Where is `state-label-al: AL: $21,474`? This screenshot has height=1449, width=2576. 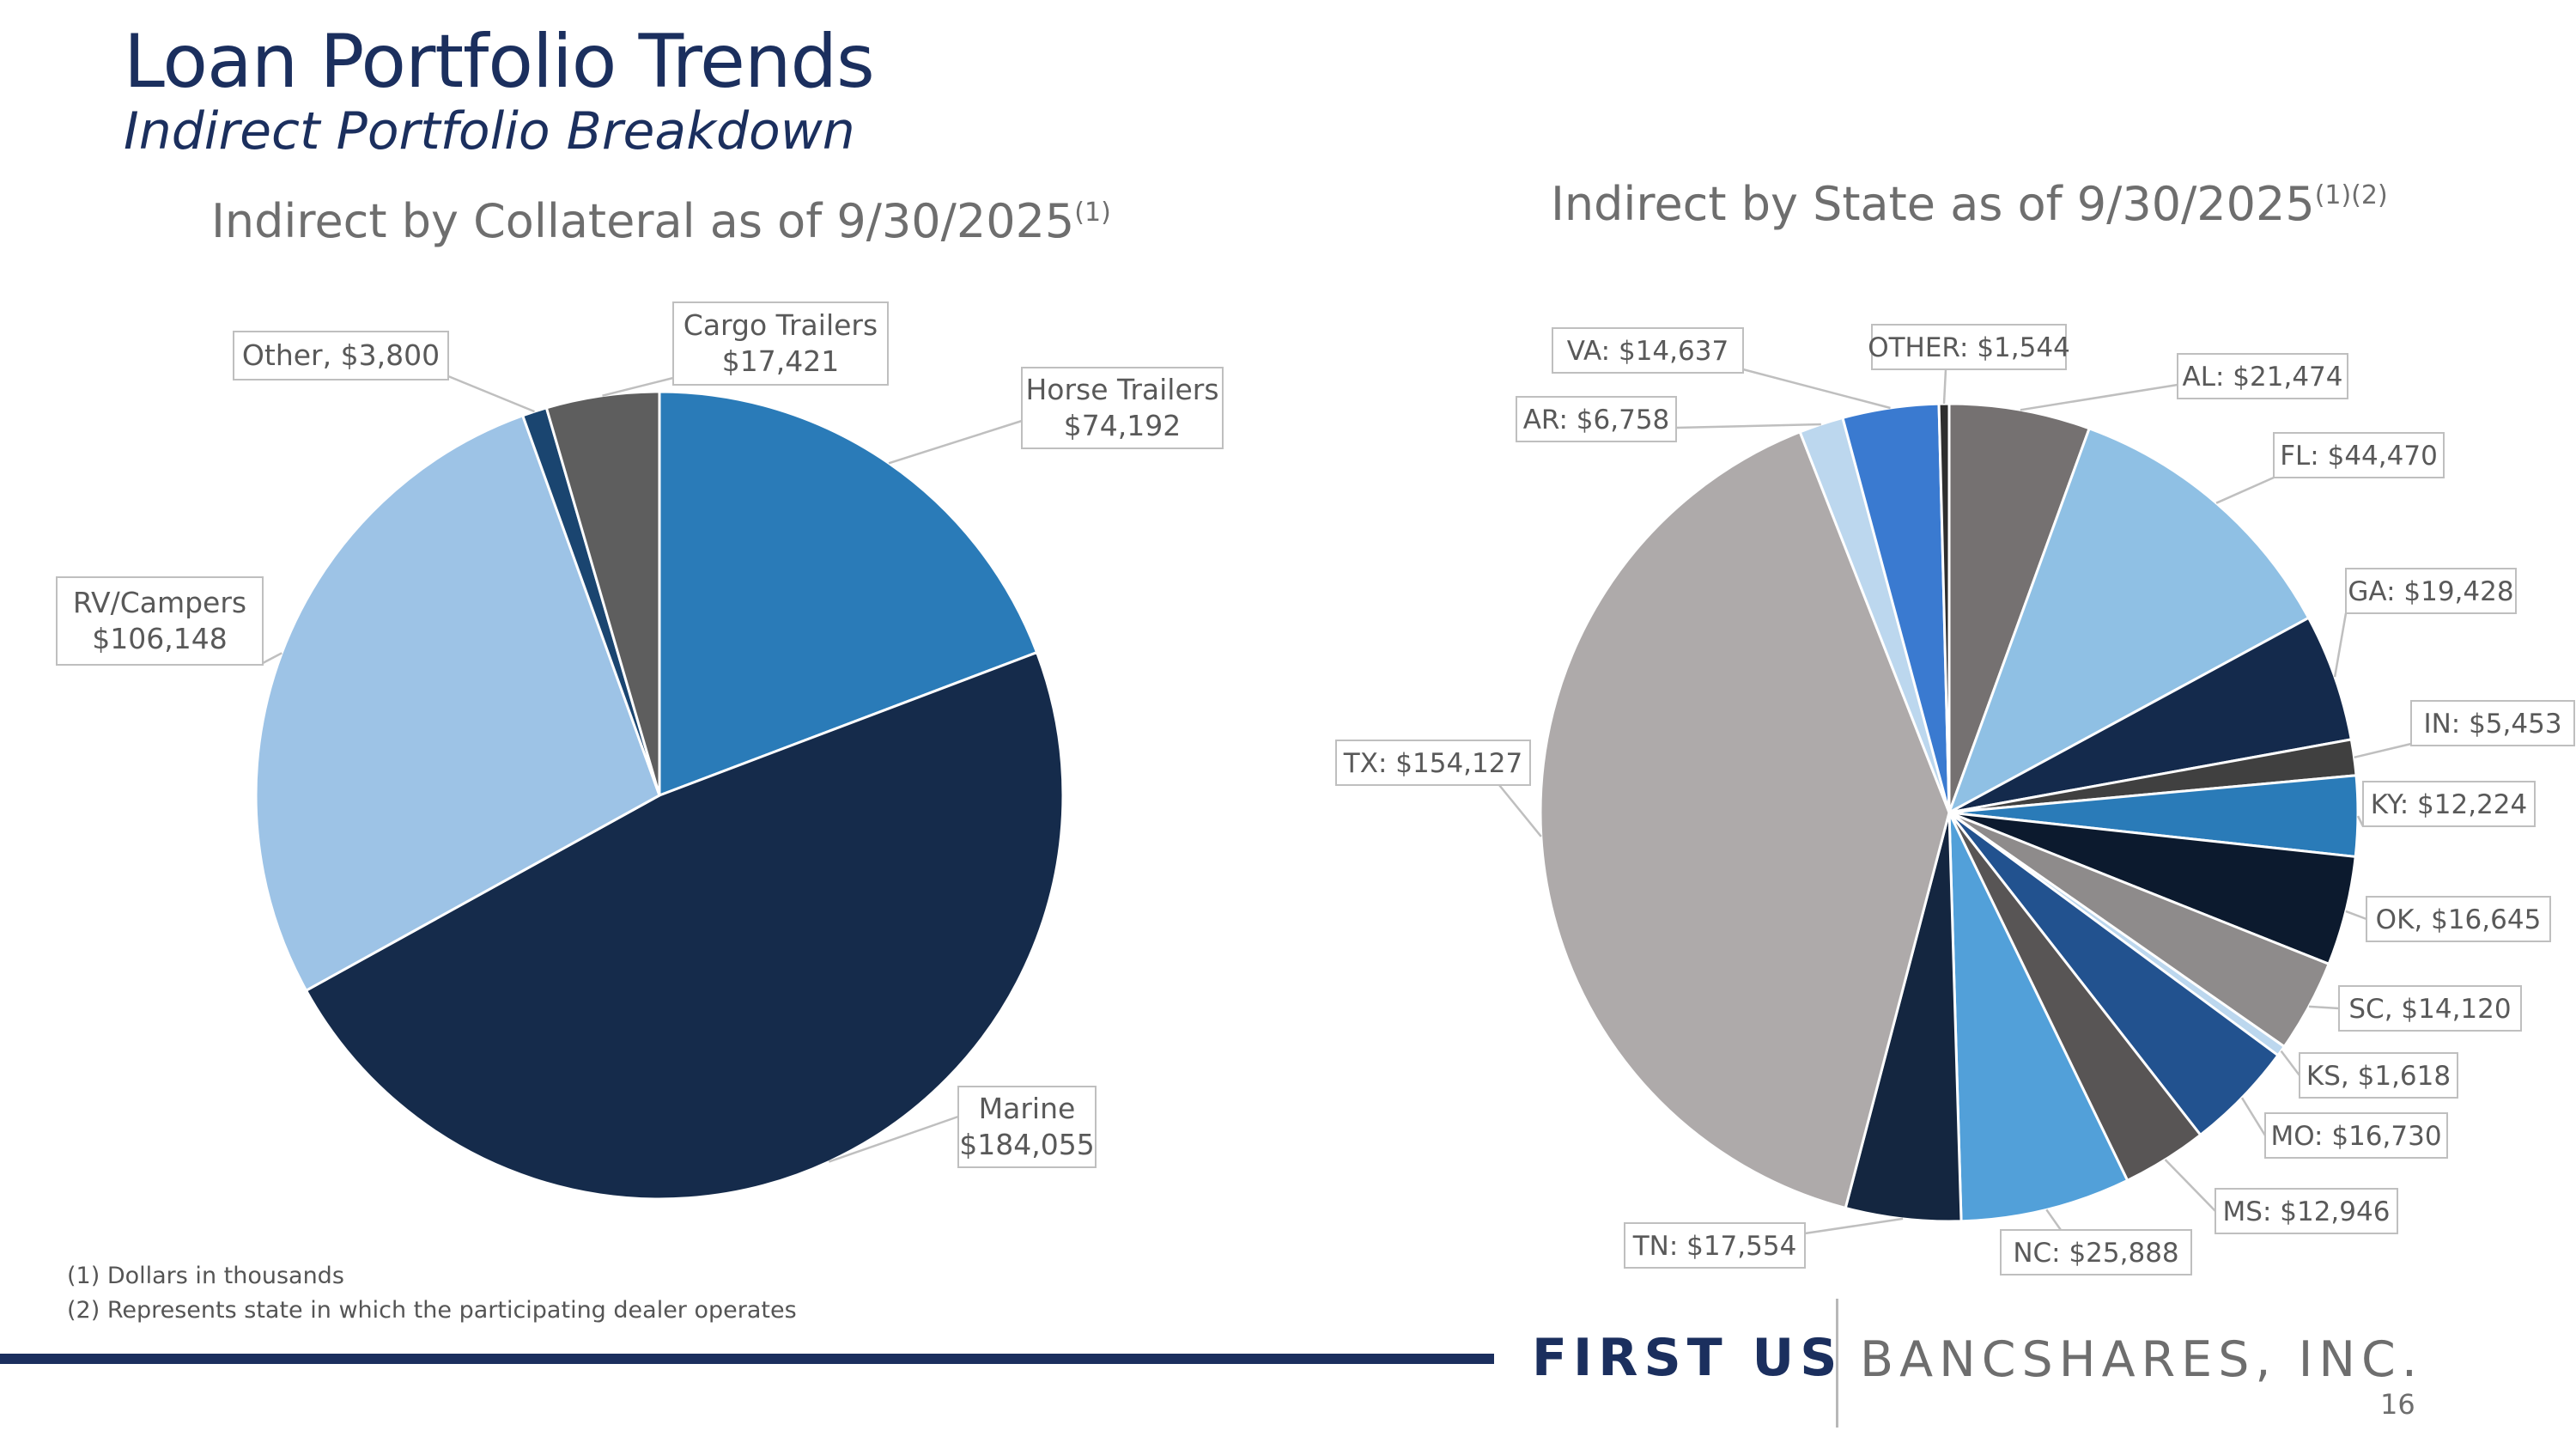
state-label-al: AL: $21,474 is located at coordinates (2263, 377).